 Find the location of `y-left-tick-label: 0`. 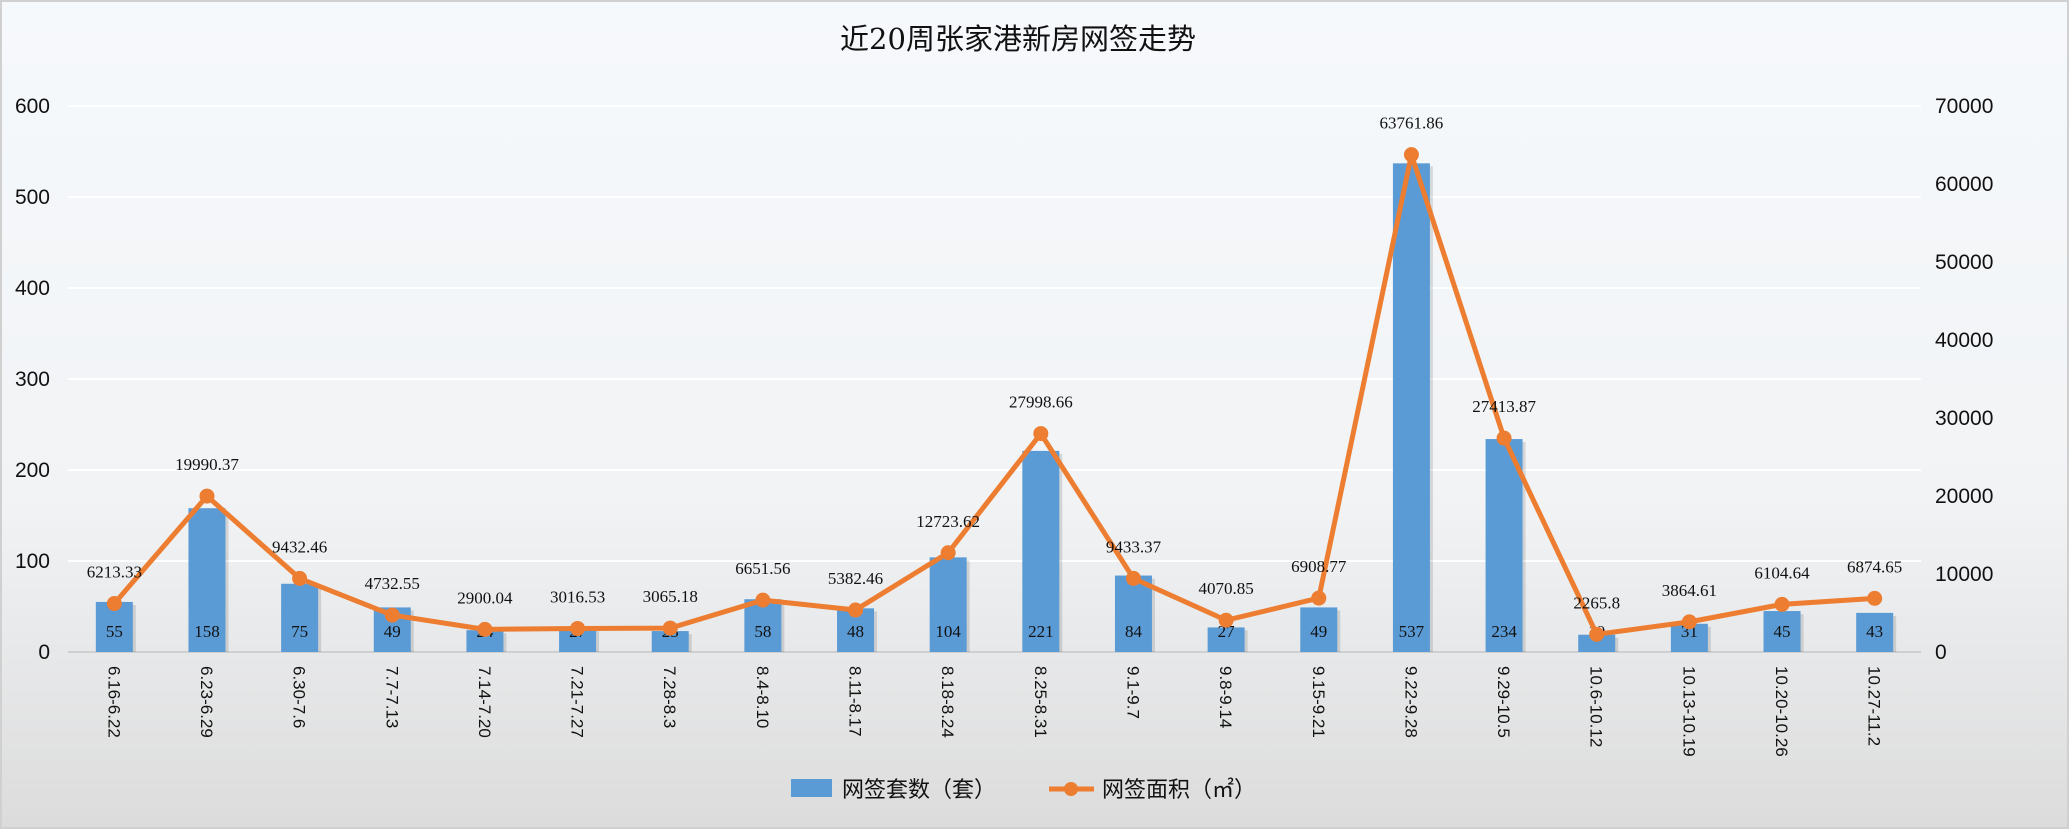

y-left-tick-label: 0 is located at coordinates (44, 652).